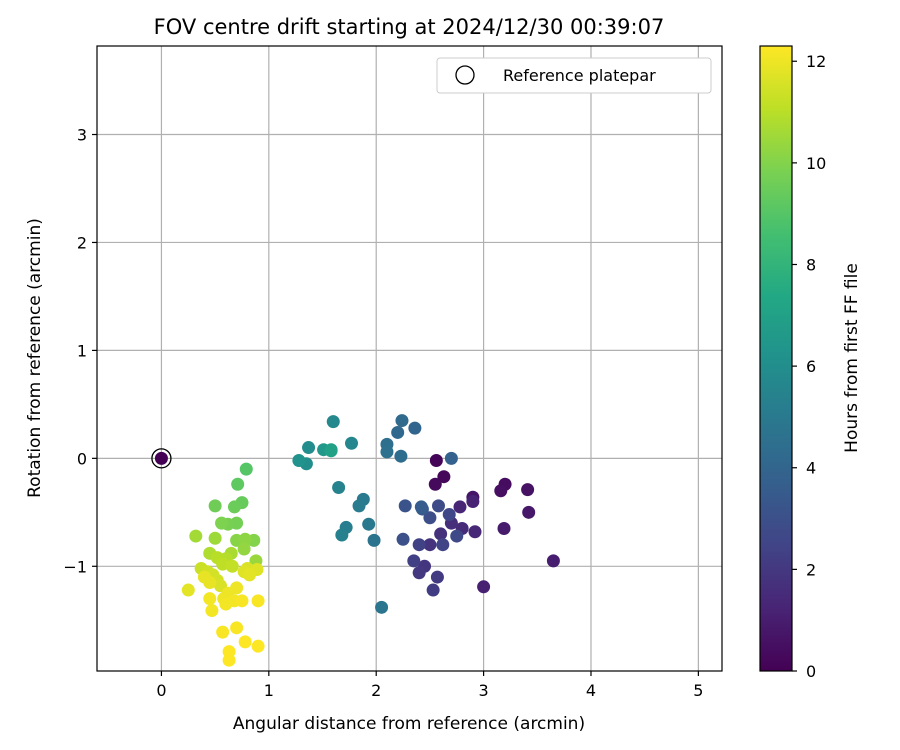  I want to click on y-tick-label: 3, so click(82, 135).